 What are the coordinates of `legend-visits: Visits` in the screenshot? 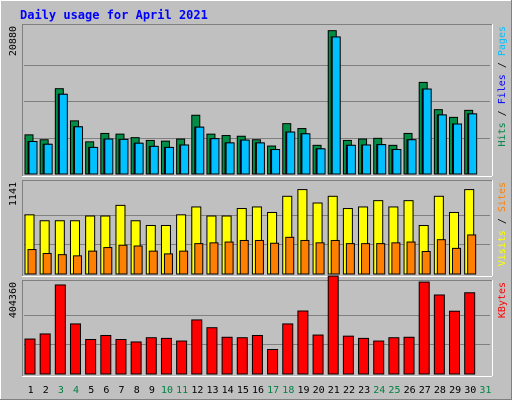 It's located at (502, 248).